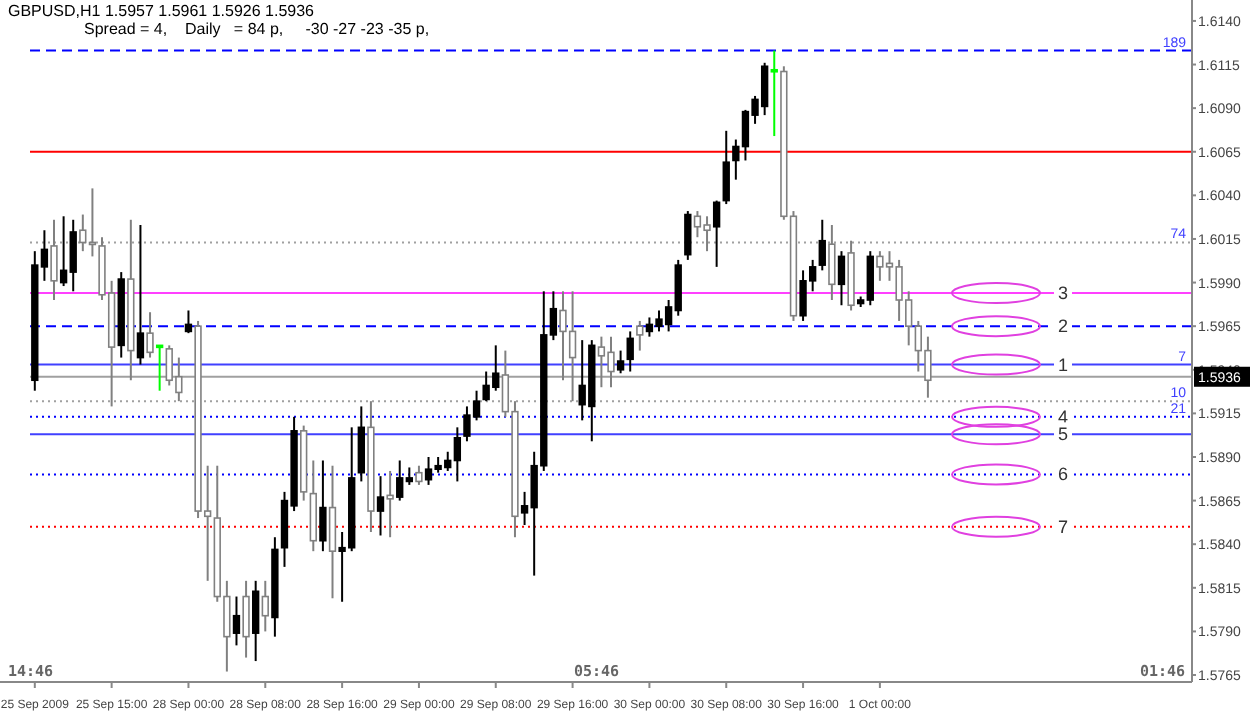 The width and height of the screenshot is (1250, 724). What do you see at coordinates (1063, 434) in the screenshot?
I see `annotation: 5` at bounding box center [1063, 434].